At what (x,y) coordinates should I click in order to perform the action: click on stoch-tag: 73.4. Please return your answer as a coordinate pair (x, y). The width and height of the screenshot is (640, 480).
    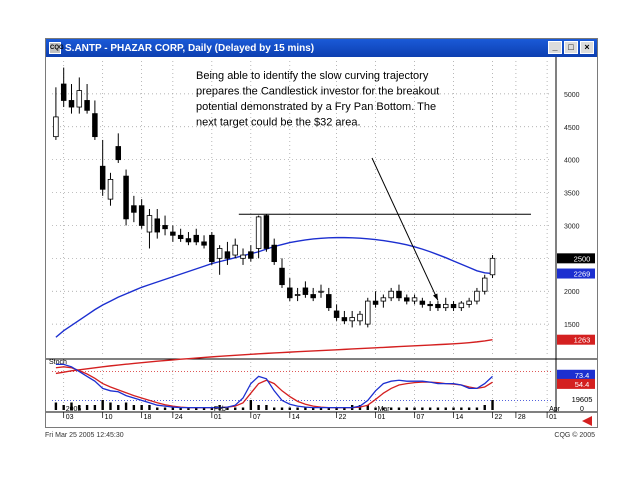
    Looking at the image, I should click on (576, 374).